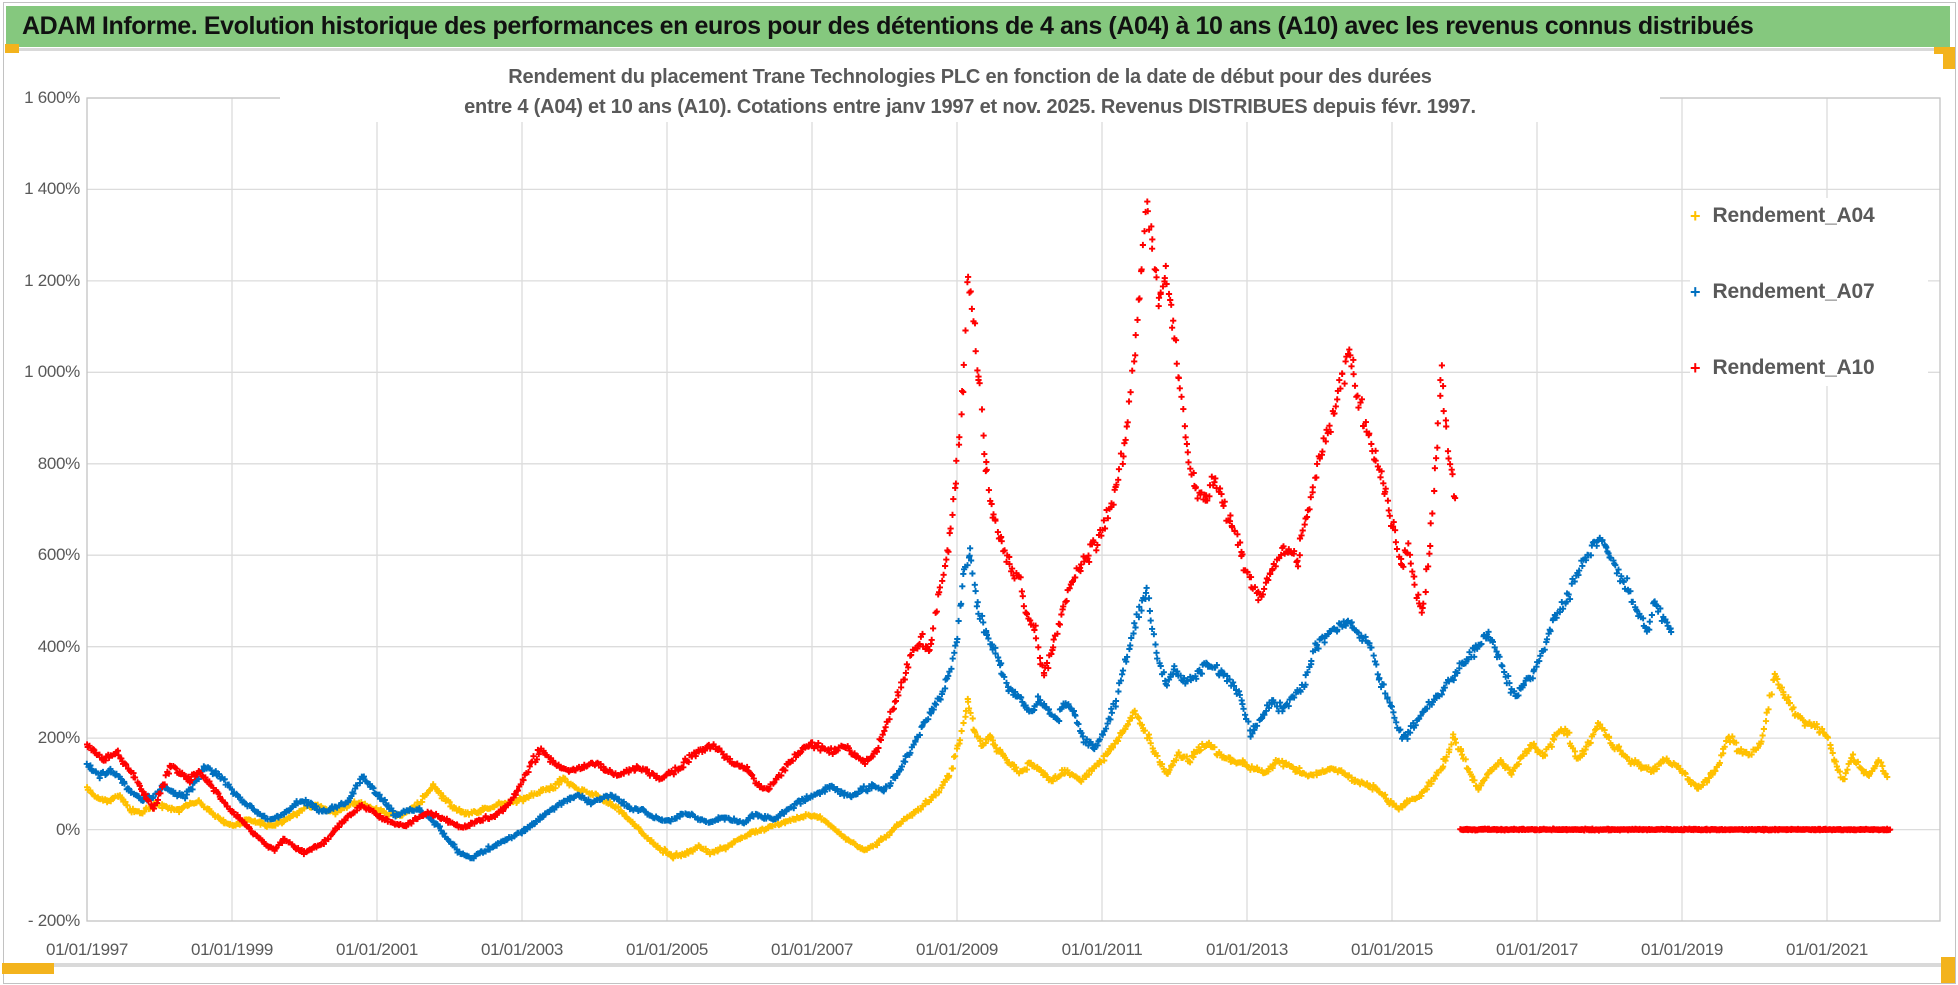 This screenshot has width=1958, height=985. What do you see at coordinates (1948, 970) in the screenshot?
I see `gold-accent-bottom-right` at bounding box center [1948, 970].